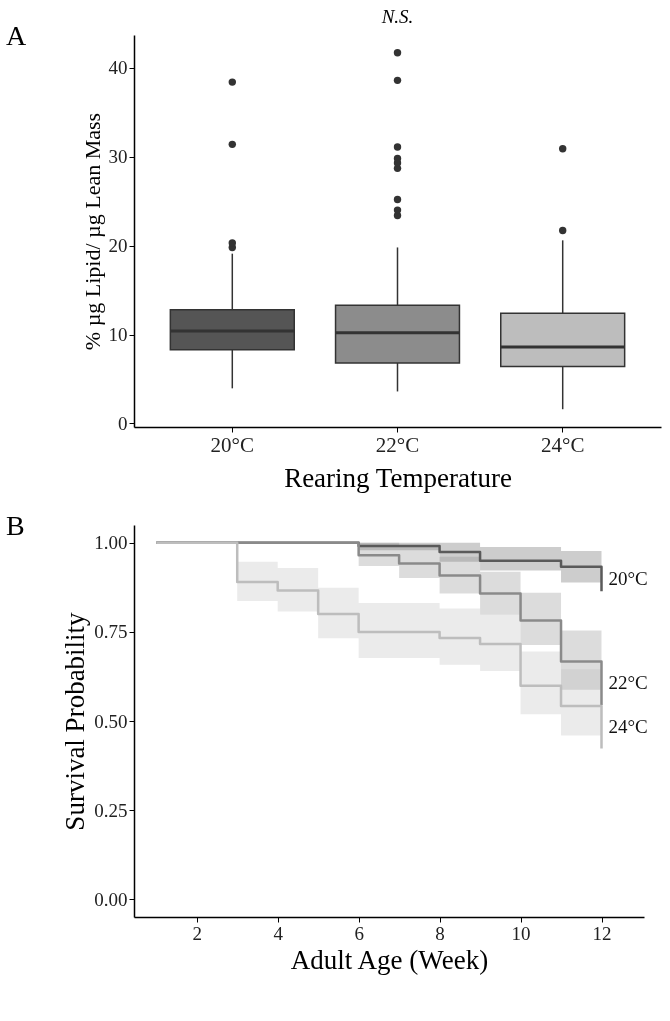  Describe the element at coordinates (397, 16) in the screenshot. I see `text: N.S.` at that location.